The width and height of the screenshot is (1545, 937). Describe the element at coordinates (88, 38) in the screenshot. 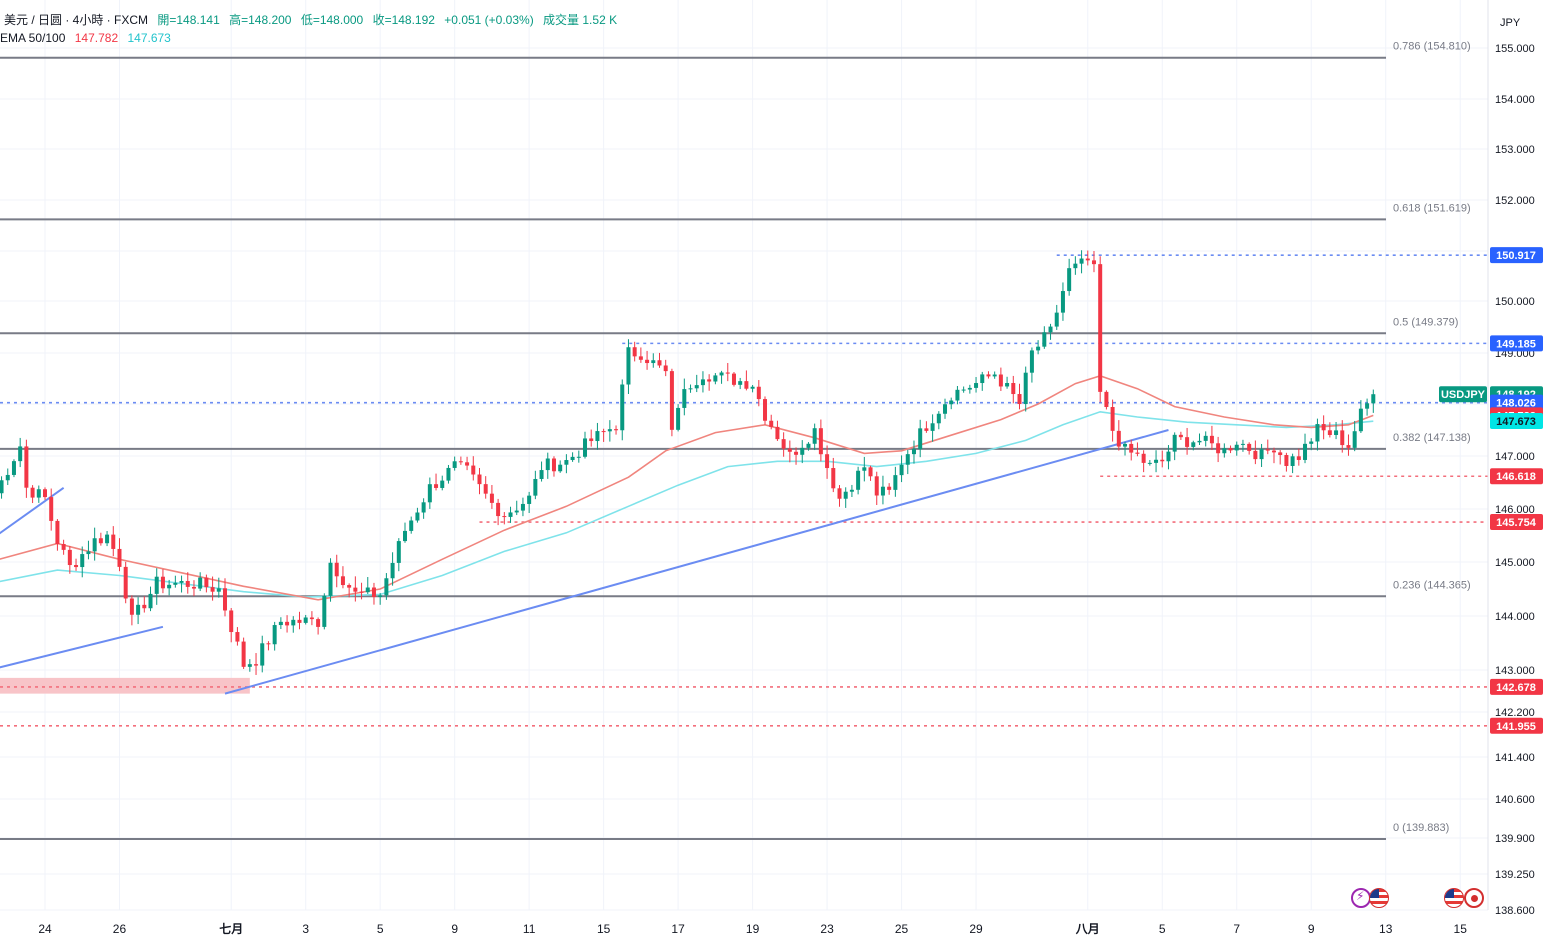

I see `ema-legend: EMA 50/100 147.782 147.673` at that location.